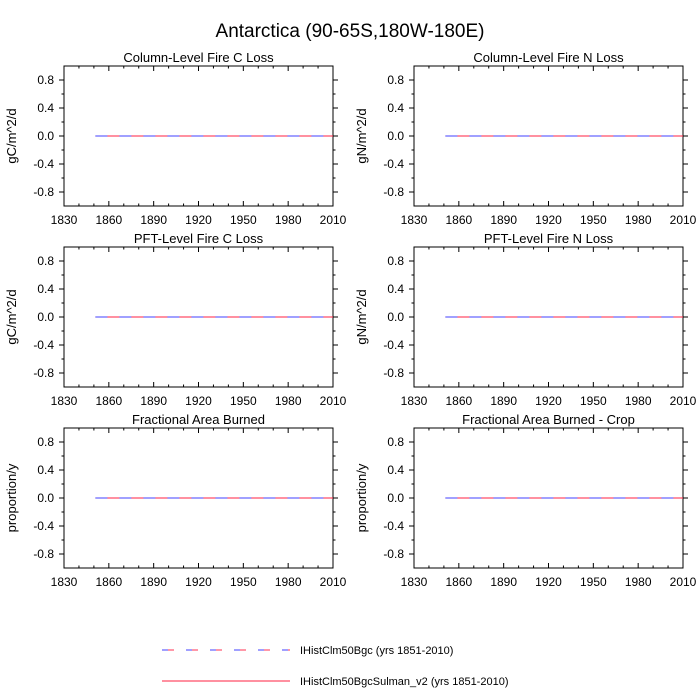 This screenshot has height=700, width=700. Describe the element at coordinates (404, 682) in the screenshot. I see `legend-label-sulman: IHistClm50BgcSulman_v2 (yrs 1851-2010)` at that location.